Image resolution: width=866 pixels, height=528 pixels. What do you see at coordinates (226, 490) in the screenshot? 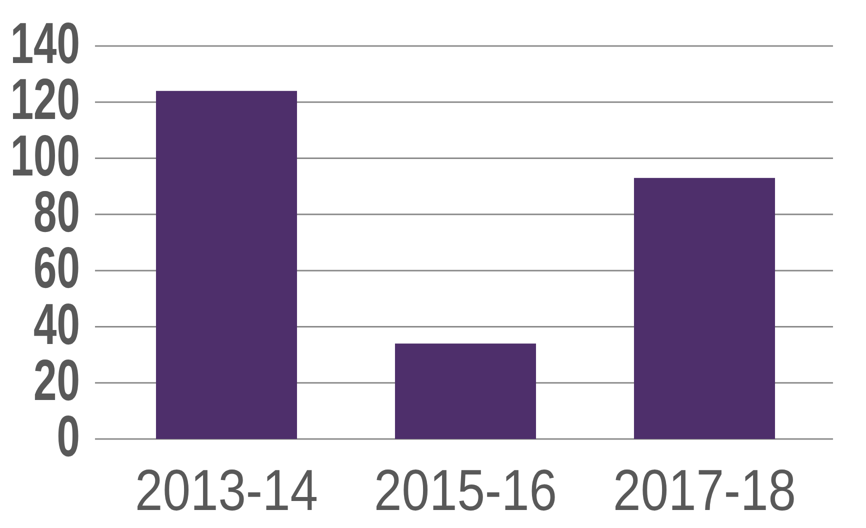
I see `x-tick-label: 2013-14` at bounding box center [226, 490].